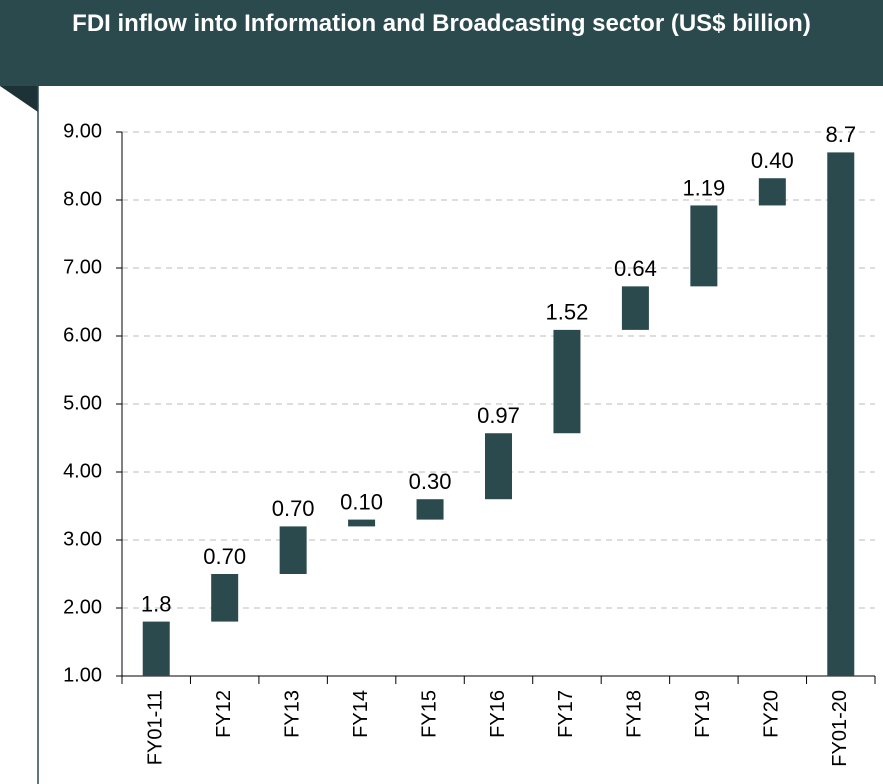  Describe the element at coordinates (82, 675) in the screenshot. I see `y-tick-label: 1.00` at that location.